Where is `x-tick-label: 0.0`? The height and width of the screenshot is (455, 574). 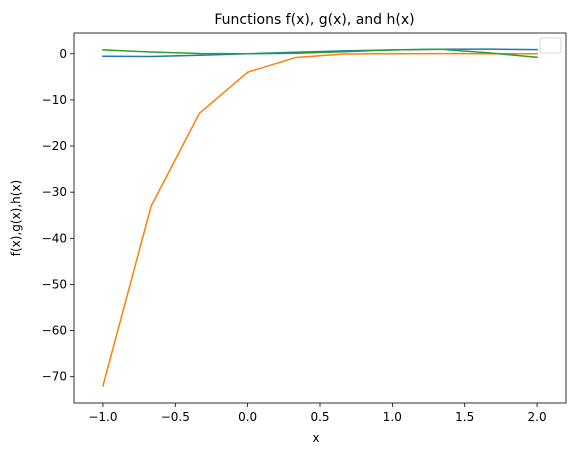 x-tick-label: 0.0 is located at coordinates (247, 417).